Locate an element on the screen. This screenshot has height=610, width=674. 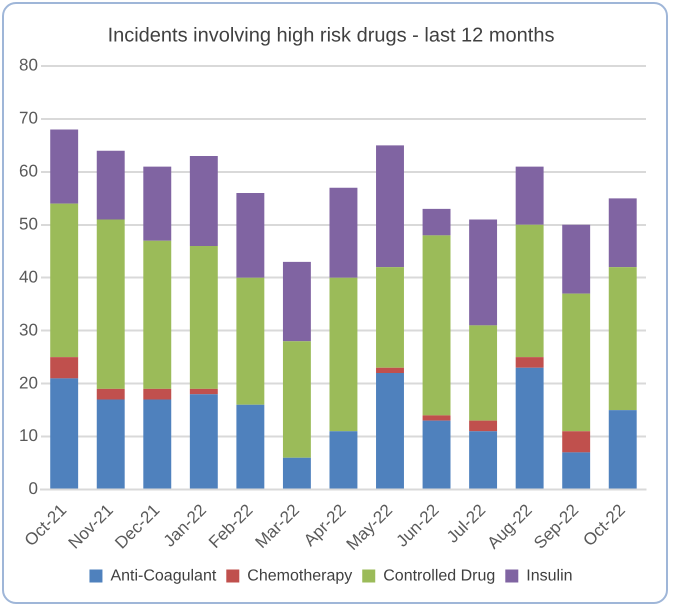
y-tick-label: 0 is located at coordinates (33, 488).